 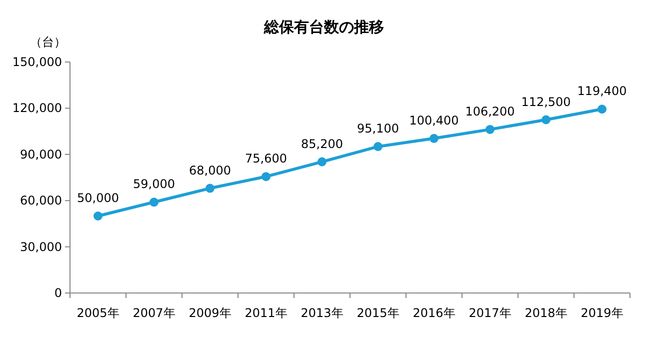 I want to click on x-tick-label: 2016年, so click(x=434, y=313).